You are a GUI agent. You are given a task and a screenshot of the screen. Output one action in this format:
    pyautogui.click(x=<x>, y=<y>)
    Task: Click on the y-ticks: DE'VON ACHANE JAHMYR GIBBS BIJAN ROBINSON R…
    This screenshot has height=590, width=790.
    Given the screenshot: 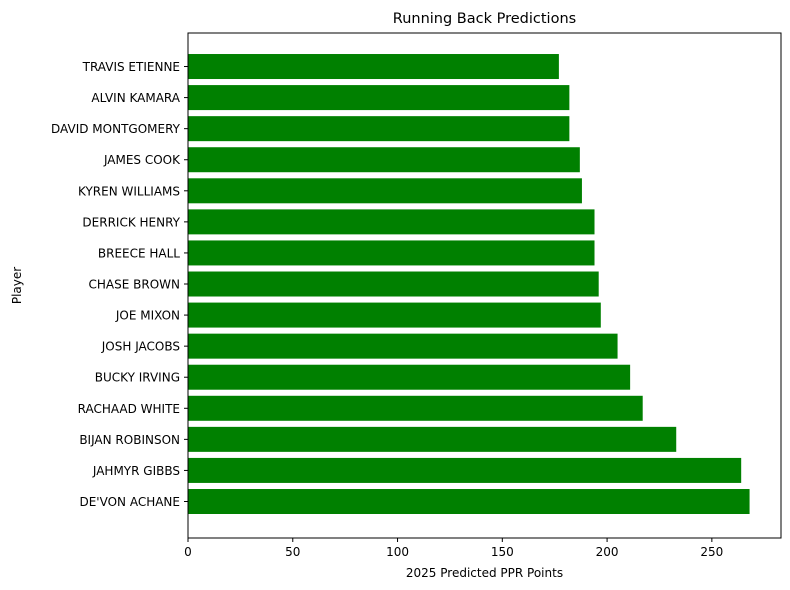 What is the action you would take?
    pyautogui.click(x=119, y=284)
    